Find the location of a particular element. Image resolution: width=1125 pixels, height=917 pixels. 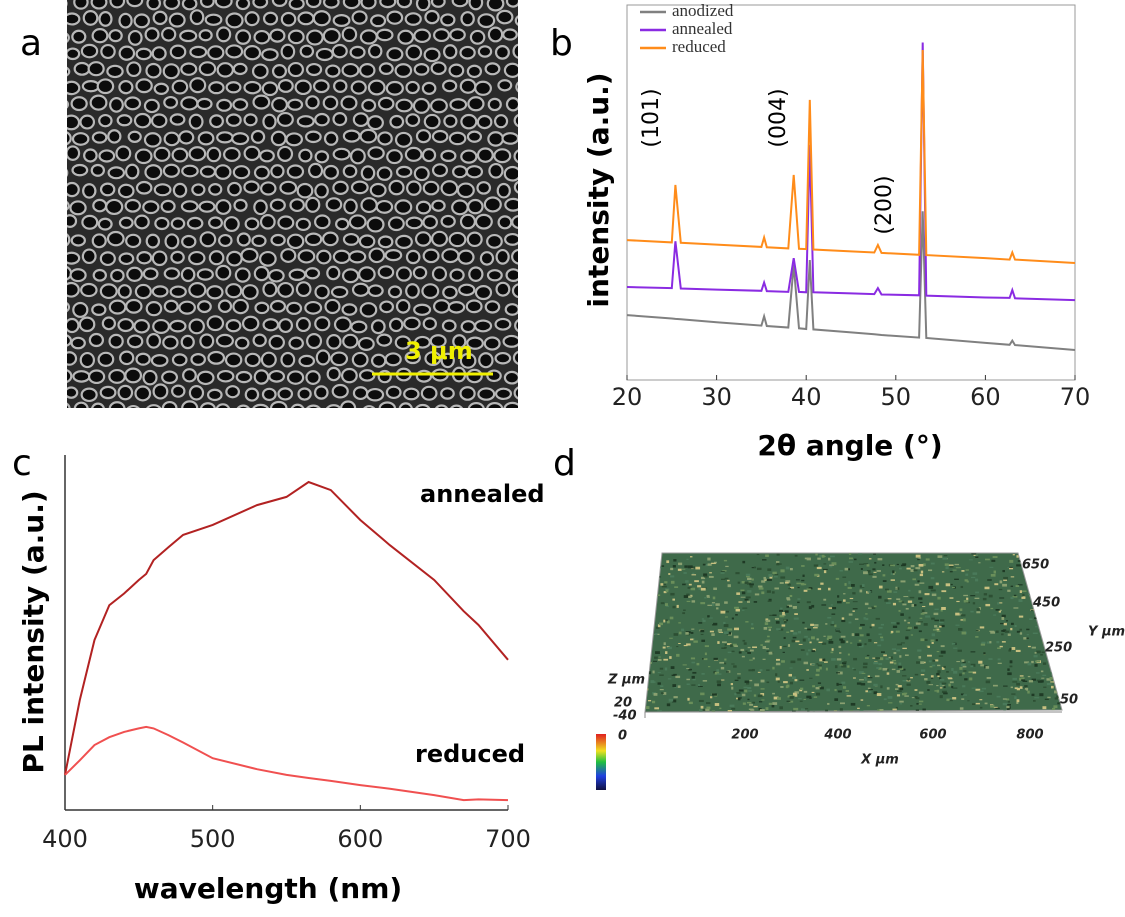

x-tick-label: 700 is located at coordinates (508, 839).